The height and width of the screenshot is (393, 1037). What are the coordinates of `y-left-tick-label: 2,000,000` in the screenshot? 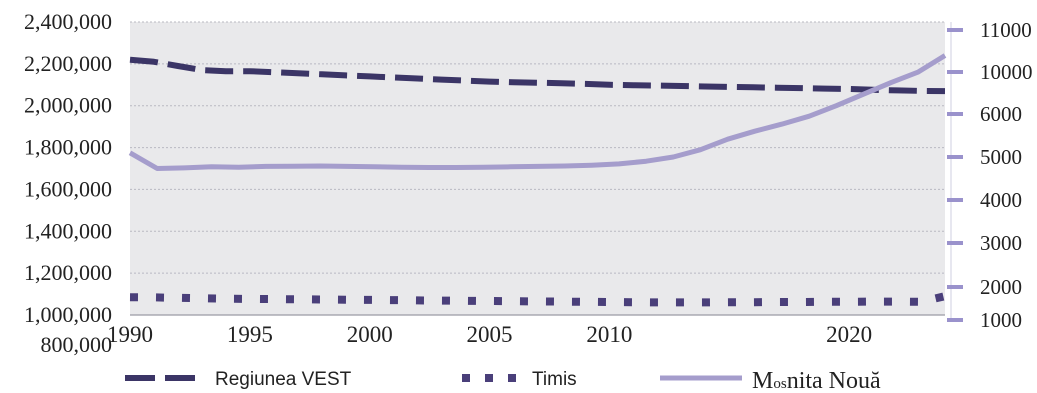 It's located at (68, 105).